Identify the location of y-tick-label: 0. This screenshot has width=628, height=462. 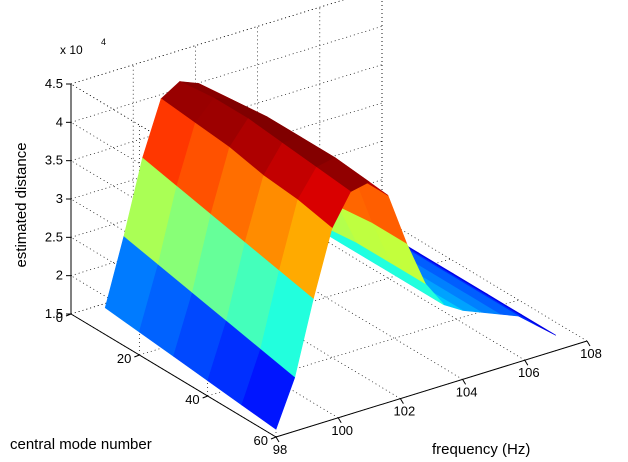
(59, 317).